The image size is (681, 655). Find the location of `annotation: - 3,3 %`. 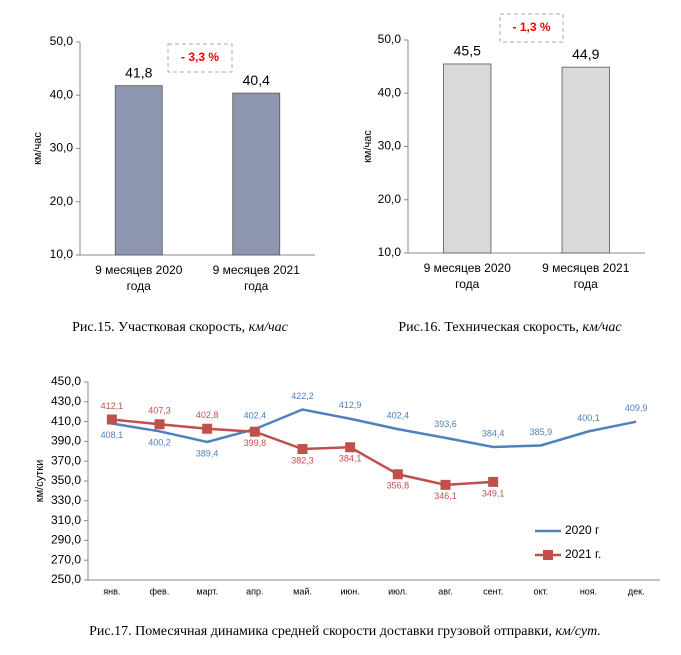

annotation: - 3,3 % is located at coordinates (200, 57).